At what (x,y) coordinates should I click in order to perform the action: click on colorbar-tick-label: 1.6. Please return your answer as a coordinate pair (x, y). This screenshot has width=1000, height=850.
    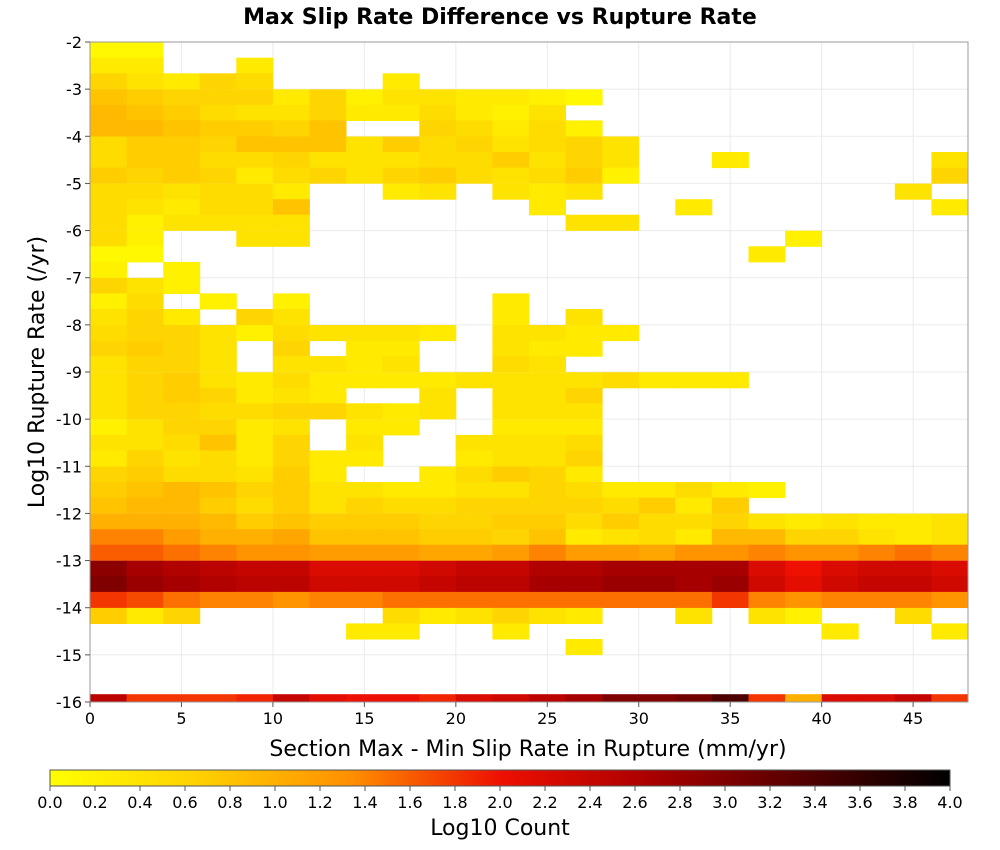
    Looking at the image, I should click on (409, 802).